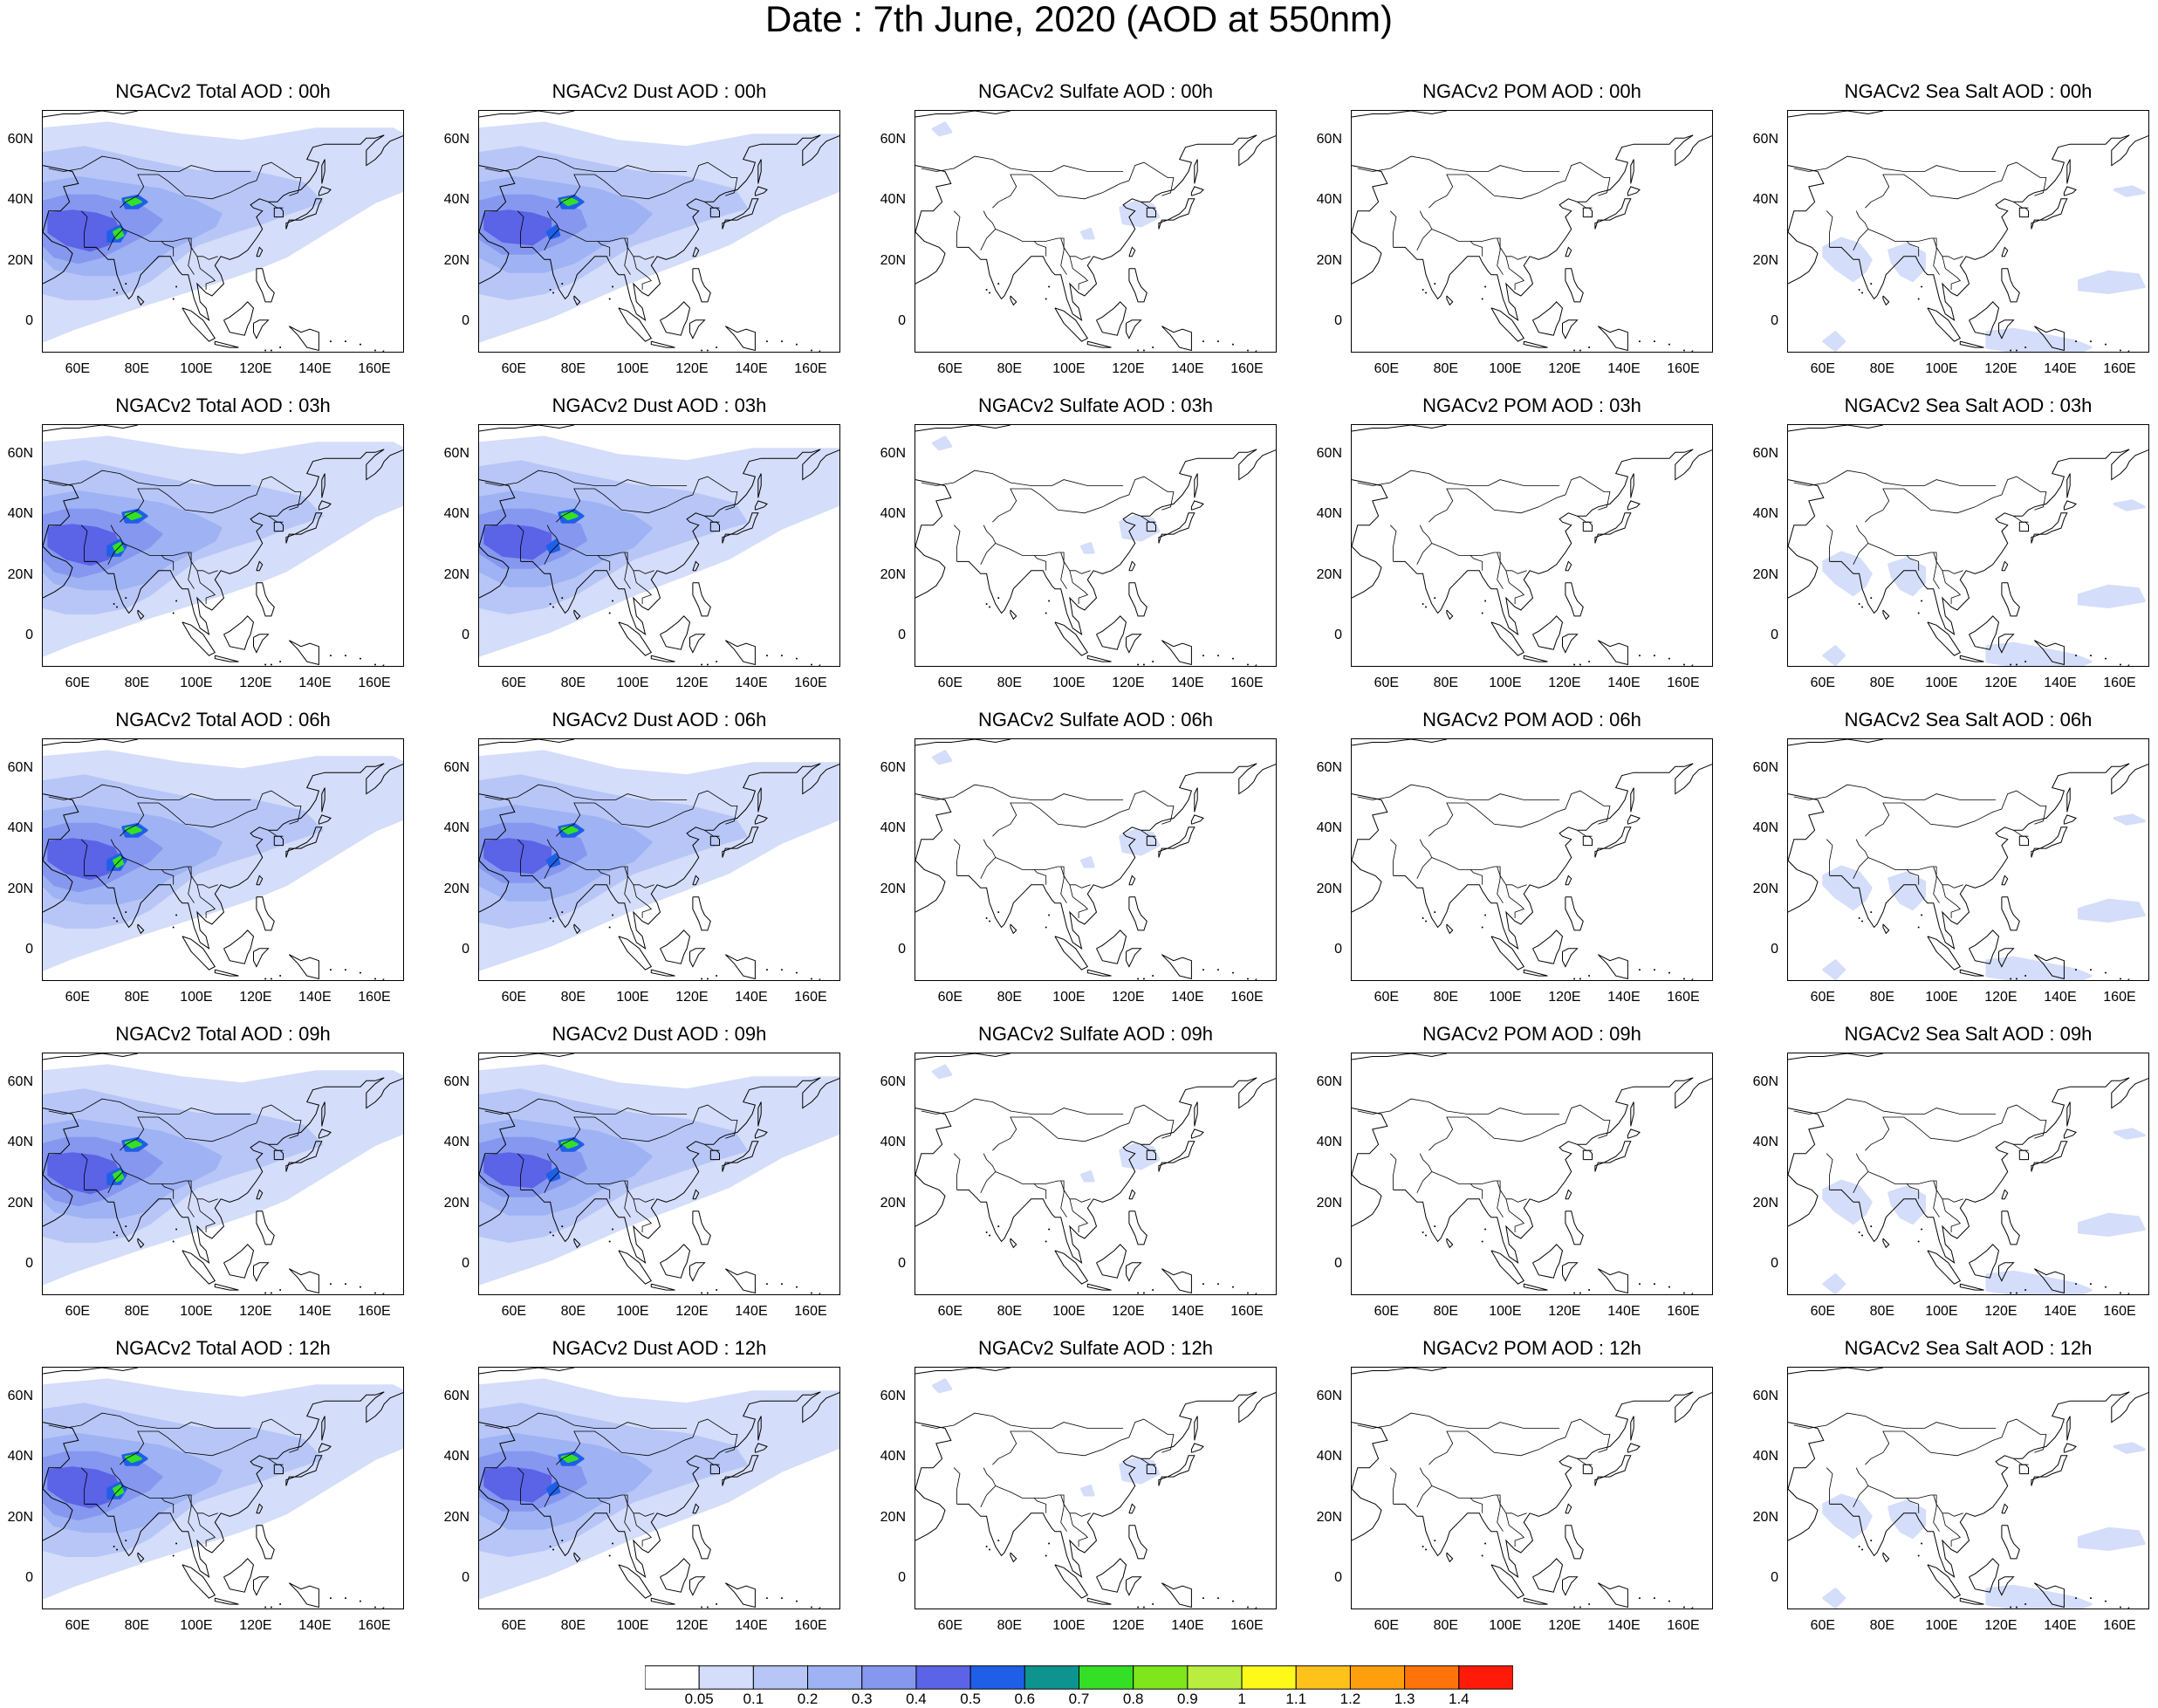  What do you see at coordinates (1079, 1699) in the screenshot?
I see `colorbar-label: 0.7` at bounding box center [1079, 1699].